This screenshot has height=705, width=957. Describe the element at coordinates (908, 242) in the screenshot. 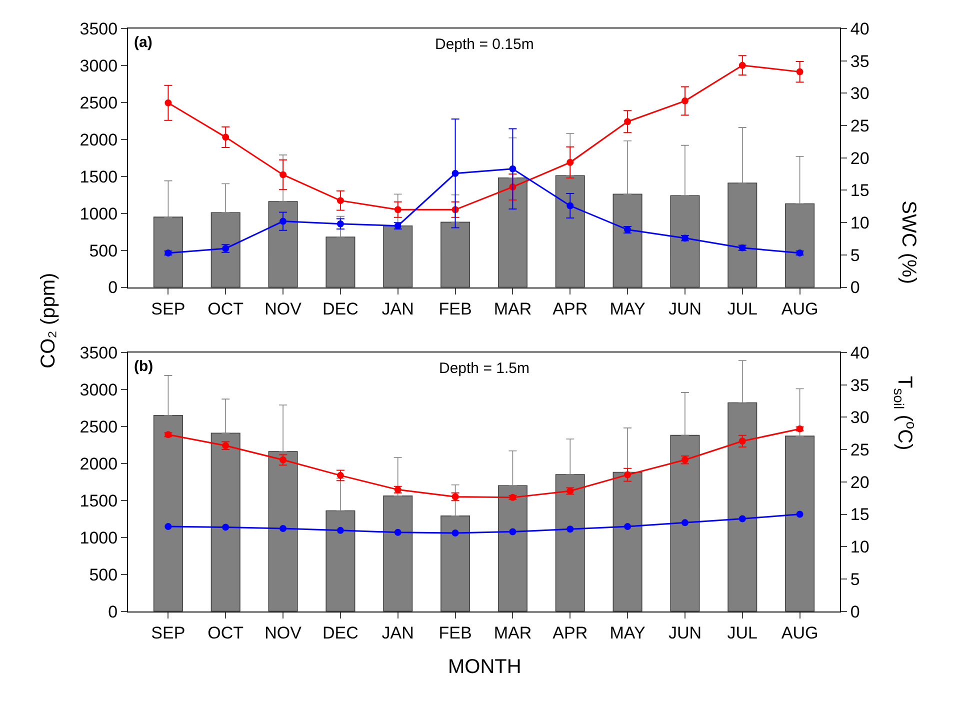

I see `y2-axis-title: SWC (%)` at that location.